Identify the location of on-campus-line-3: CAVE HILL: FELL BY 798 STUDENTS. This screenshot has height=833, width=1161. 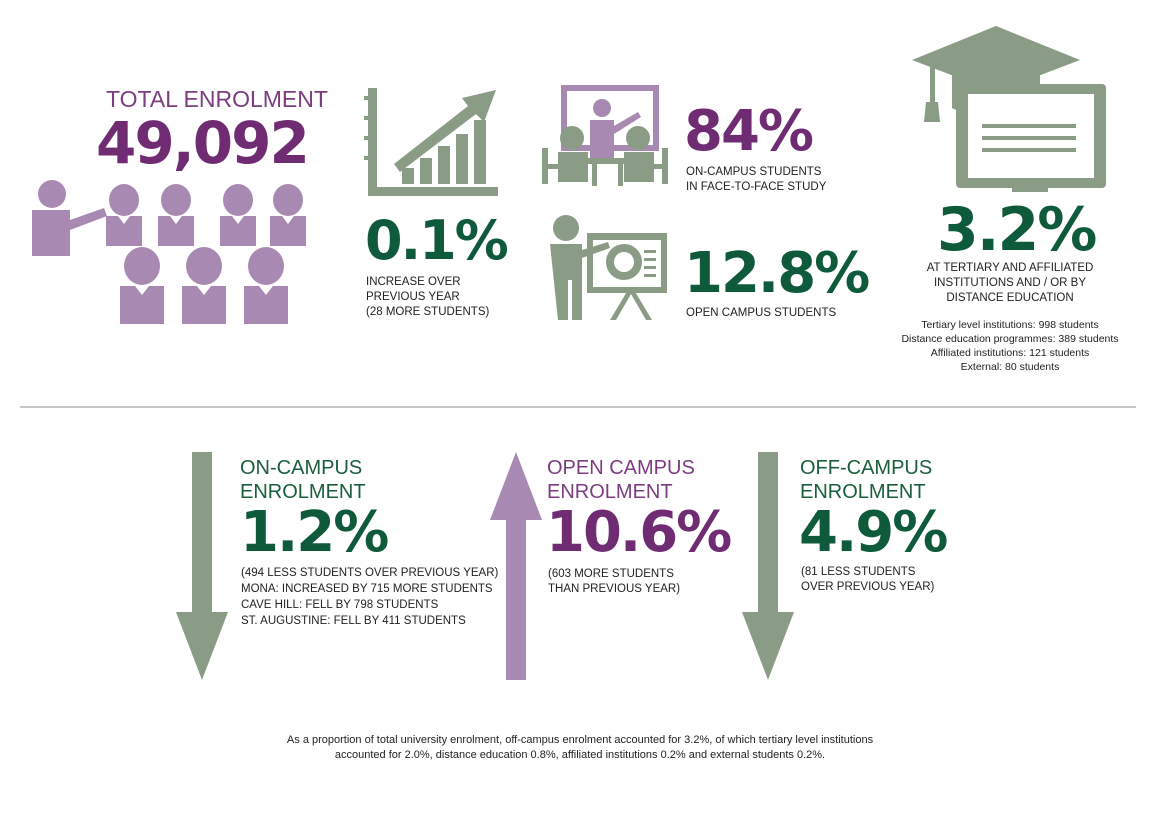
(340, 605).